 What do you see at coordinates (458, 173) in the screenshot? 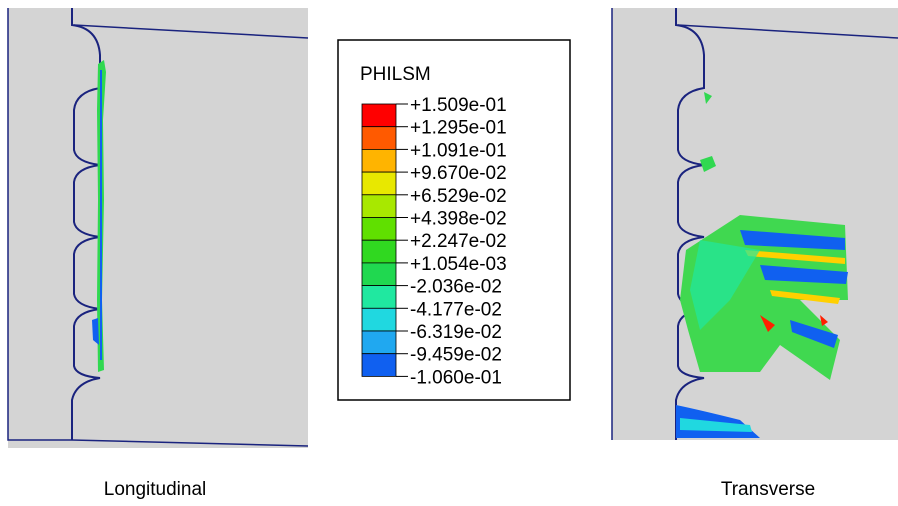
I see `legend-label: +9.670e-02` at bounding box center [458, 173].